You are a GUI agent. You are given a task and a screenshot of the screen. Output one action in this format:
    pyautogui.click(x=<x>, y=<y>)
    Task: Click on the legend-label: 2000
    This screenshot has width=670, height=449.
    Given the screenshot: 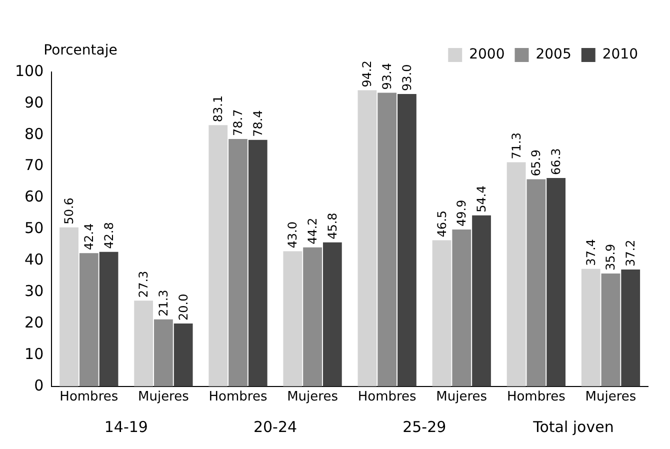 What is the action you would take?
    pyautogui.click(x=487, y=54)
    